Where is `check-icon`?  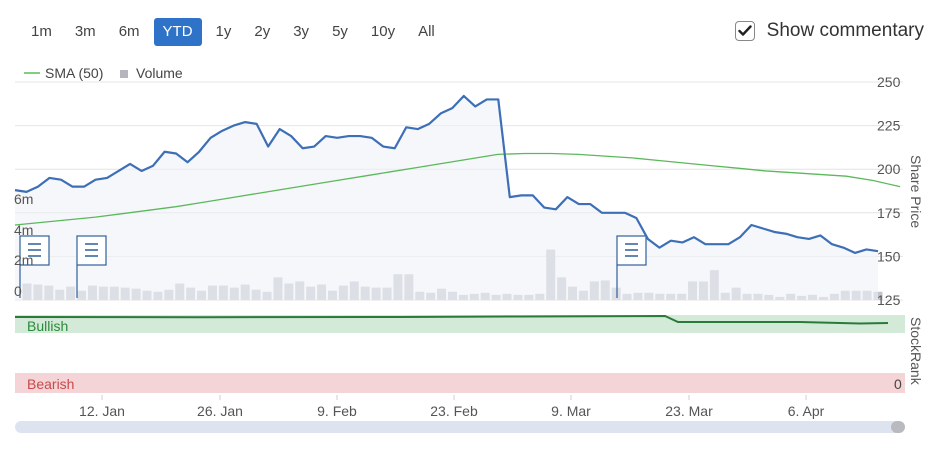
check-icon is located at coordinates (744, 30).